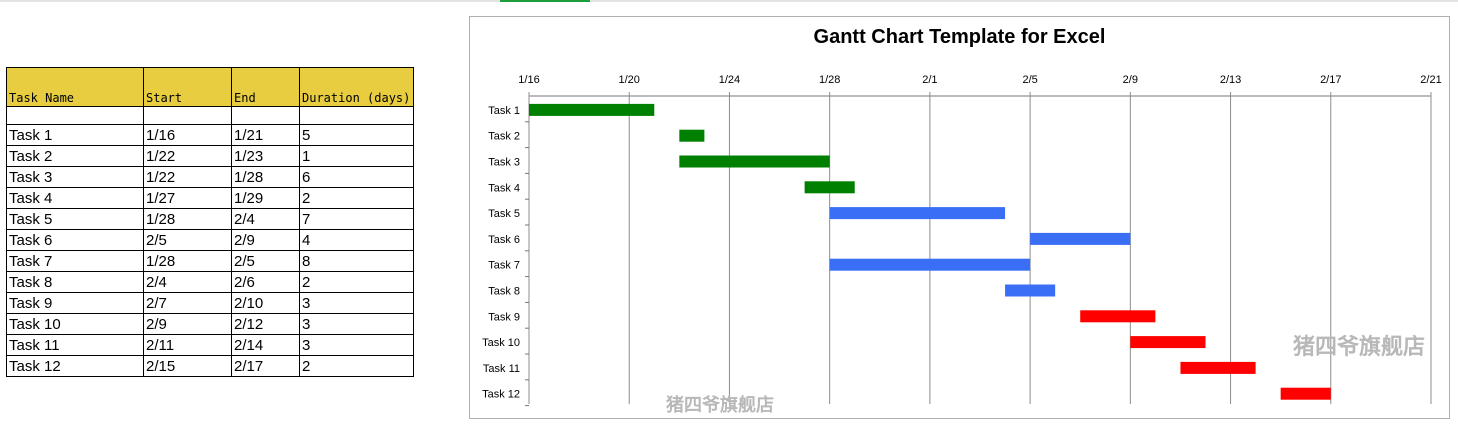 Image resolution: width=1458 pixels, height=430 pixels. I want to click on spreadsheet-top-strip, so click(729, 1).